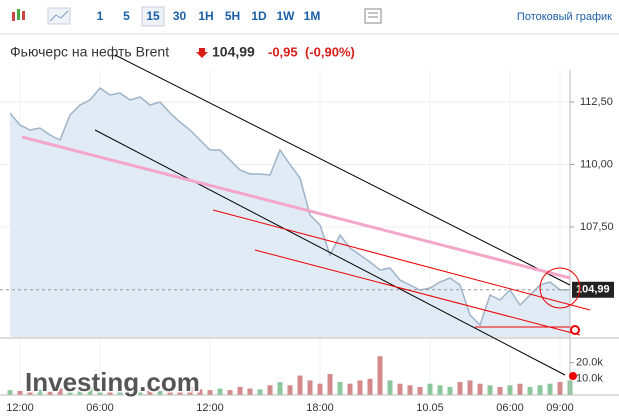 The height and width of the screenshot is (420, 619). I want to click on highlight-circle, so click(560, 288).